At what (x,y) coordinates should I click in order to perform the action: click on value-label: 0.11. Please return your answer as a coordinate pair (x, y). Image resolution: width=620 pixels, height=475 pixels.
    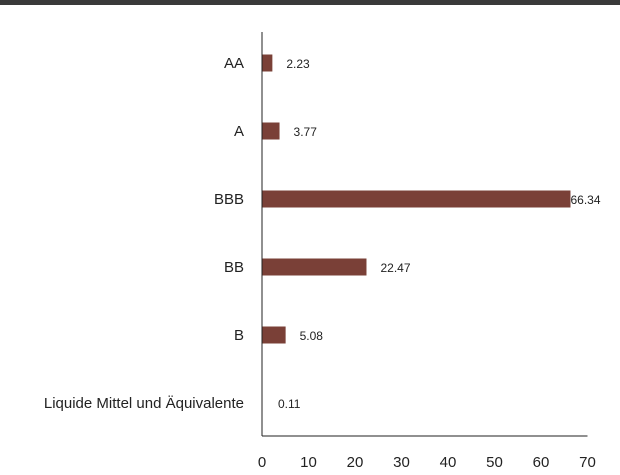
    Looking at the image, I should click on (289, 404).